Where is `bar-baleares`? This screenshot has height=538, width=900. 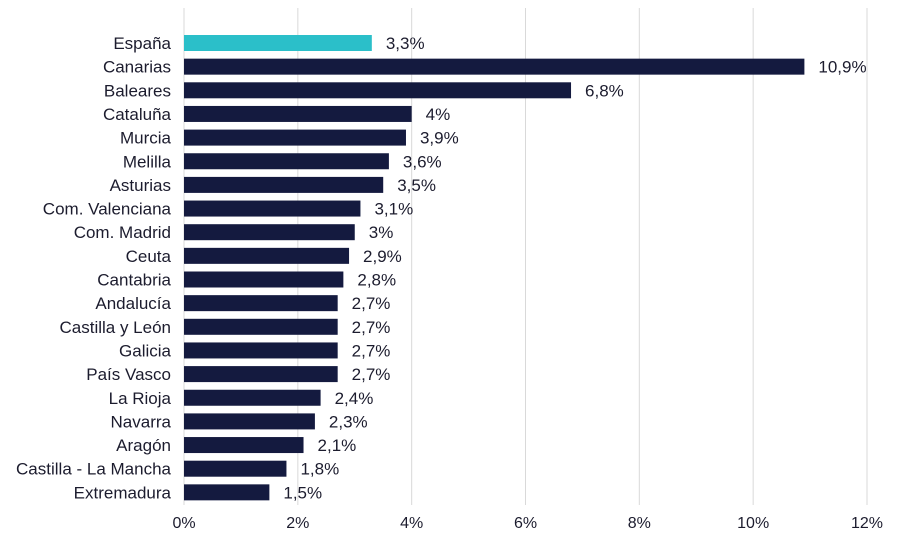
bar-baleares is located at coordinates (378, 90).